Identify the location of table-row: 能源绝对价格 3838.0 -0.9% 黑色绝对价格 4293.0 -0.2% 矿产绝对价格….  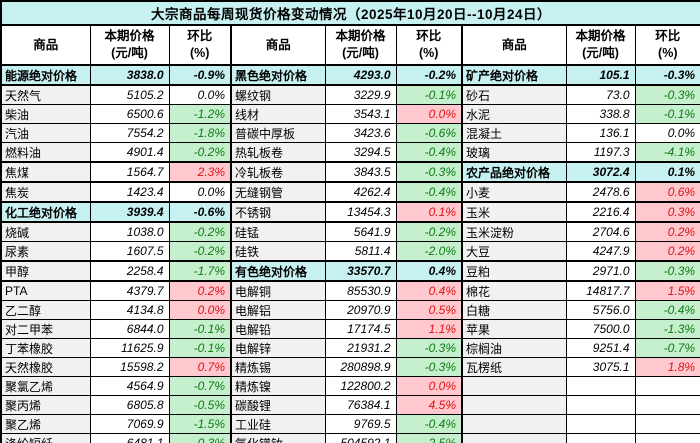
(350, 75).